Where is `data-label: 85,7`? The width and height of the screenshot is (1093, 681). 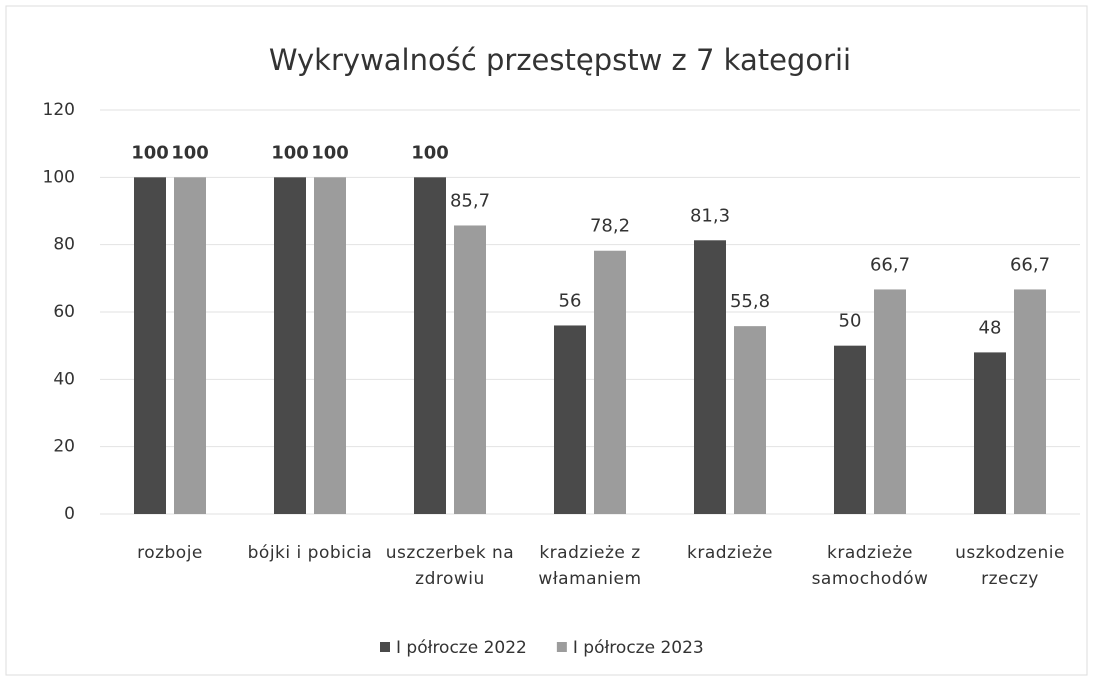
data-label: 85,7 is located at coordinates (470, 200).